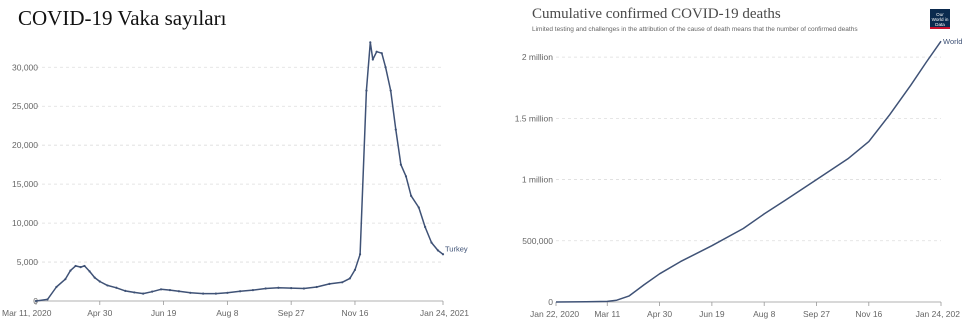  What do you see at coordinates (712, 314) in the screenshot?
I see `right-x-tick-label: Jun 19` at bounding box center [712, 314].